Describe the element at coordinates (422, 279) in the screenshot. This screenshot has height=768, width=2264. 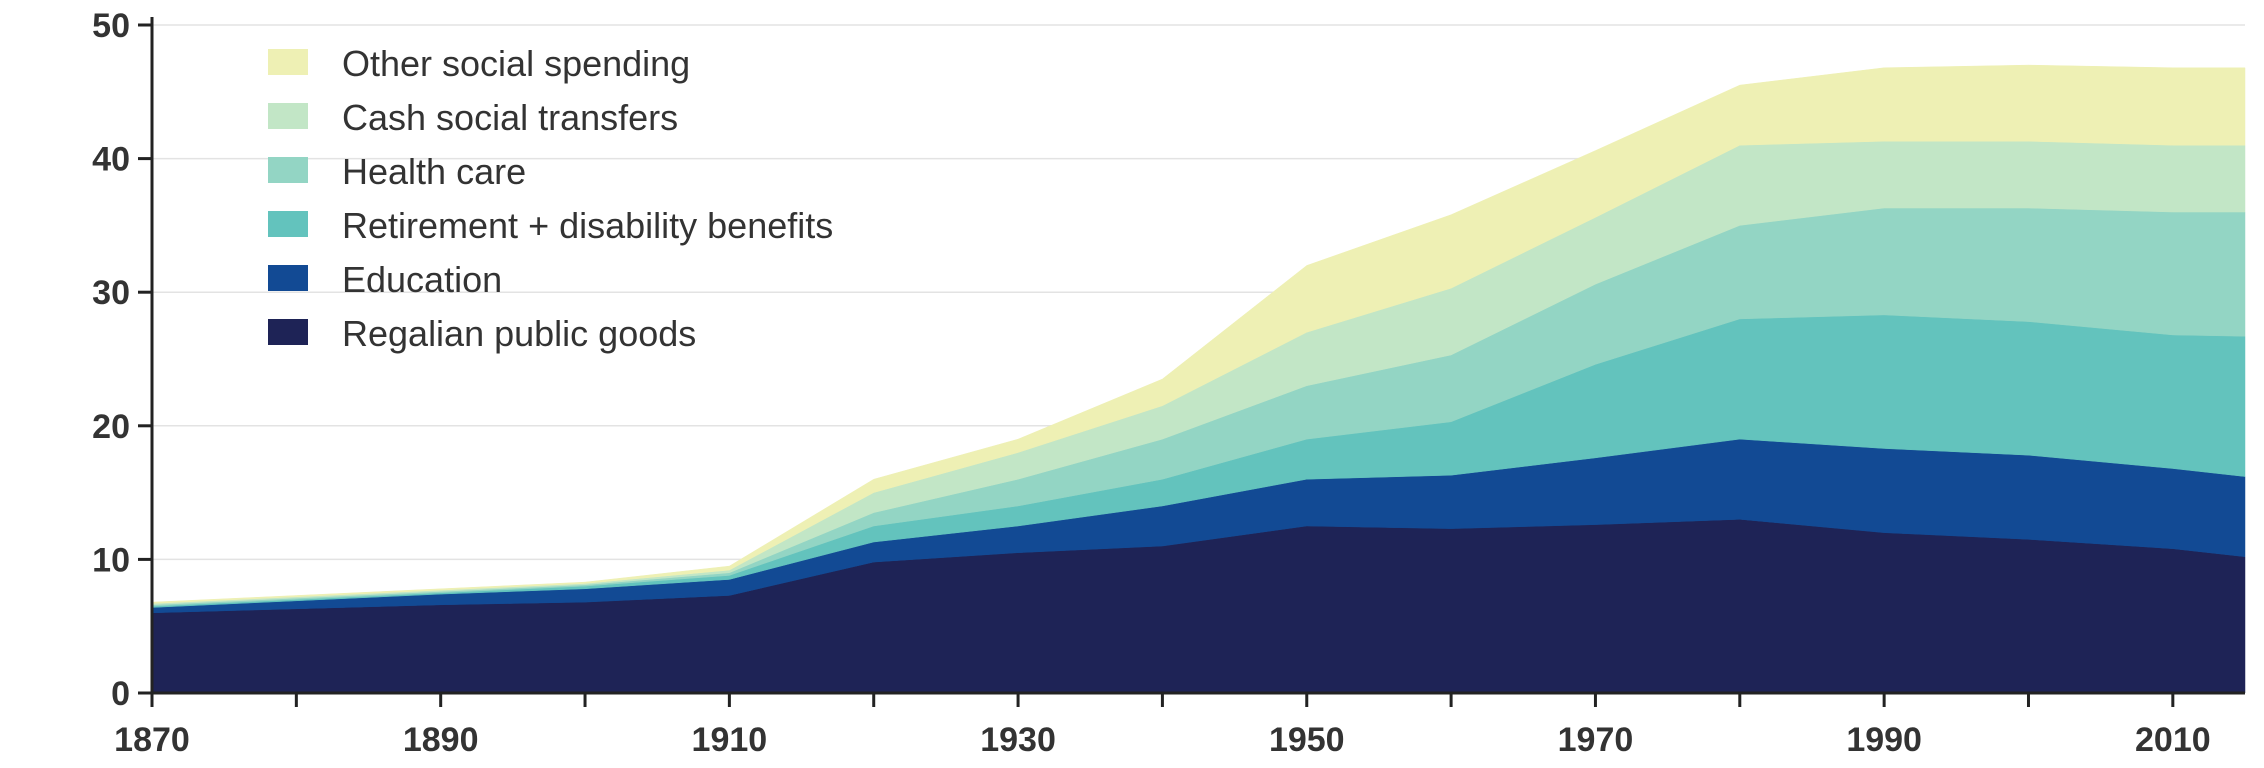
I see `legend-label-education: Education` at that location.